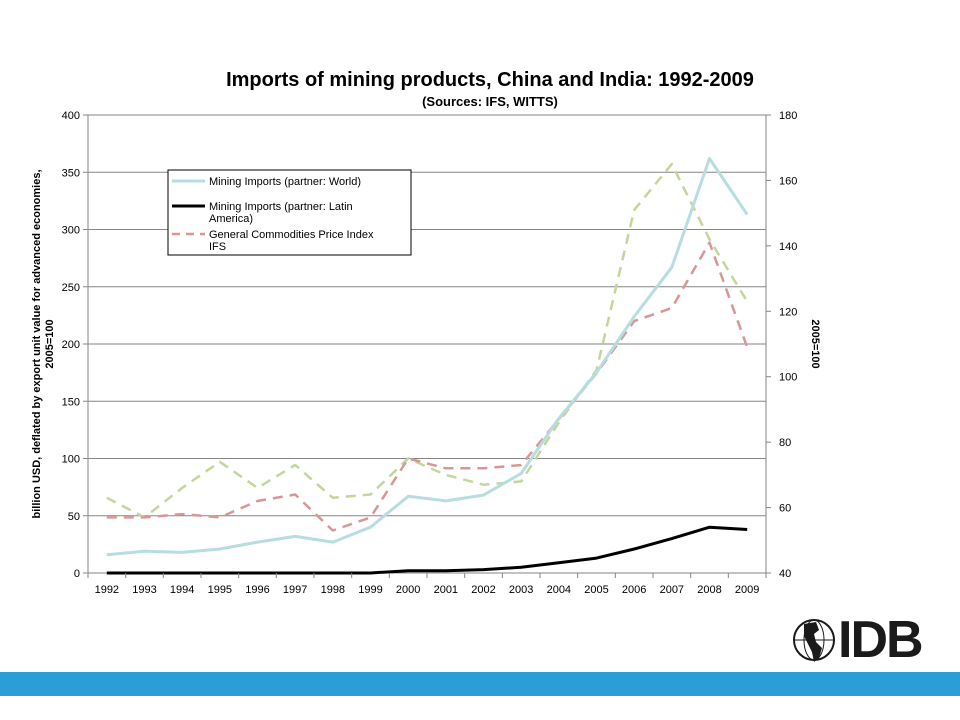 This screenshot has height=720, width=960. What do you see at coordinates (709, 590) in the screenshot?
I see `x-tick-label: 2008` at bounding box center [709, 590].